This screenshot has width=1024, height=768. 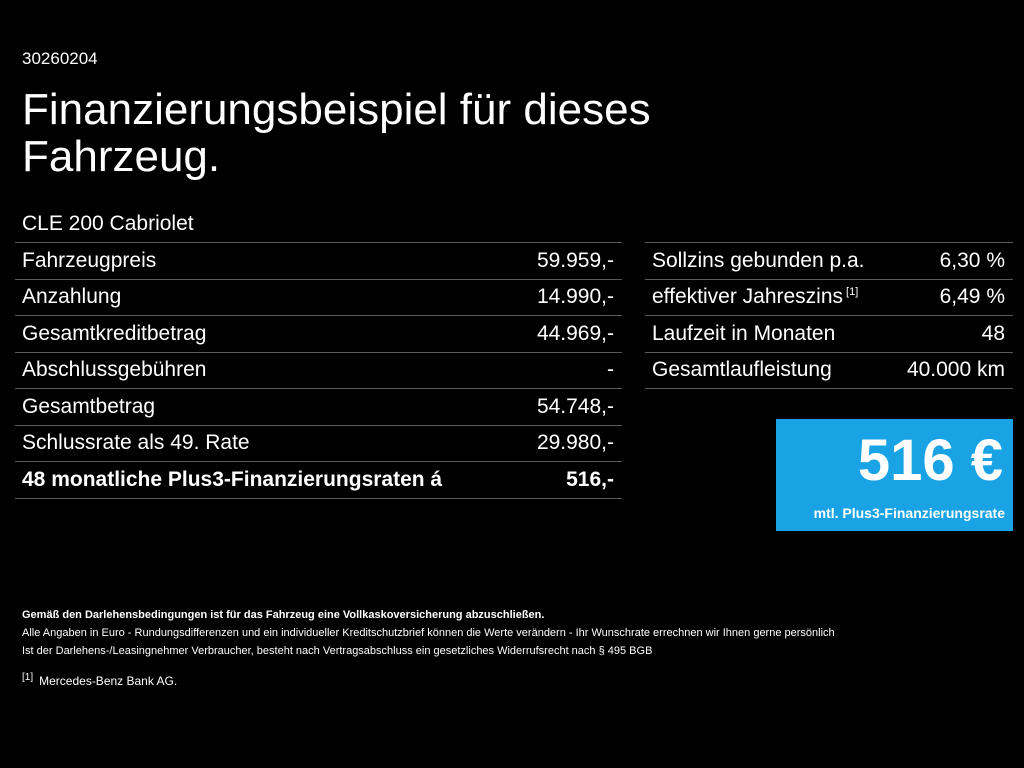 I want to click on table-row-closing-fees: Abschlussgebühren -, so click(x=318, y=371).